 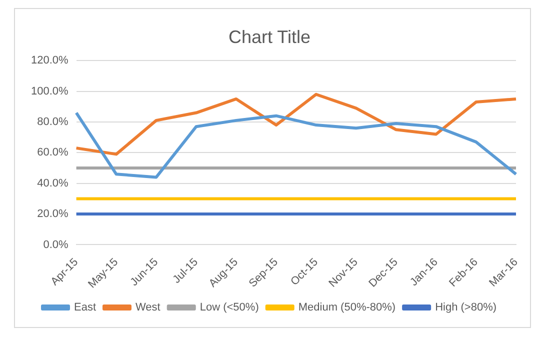 What do you see at coordinates (347, 308) in the screenshot?
I see `legend-label: Medium (50%-80%)` at bounding box center [347, 308].